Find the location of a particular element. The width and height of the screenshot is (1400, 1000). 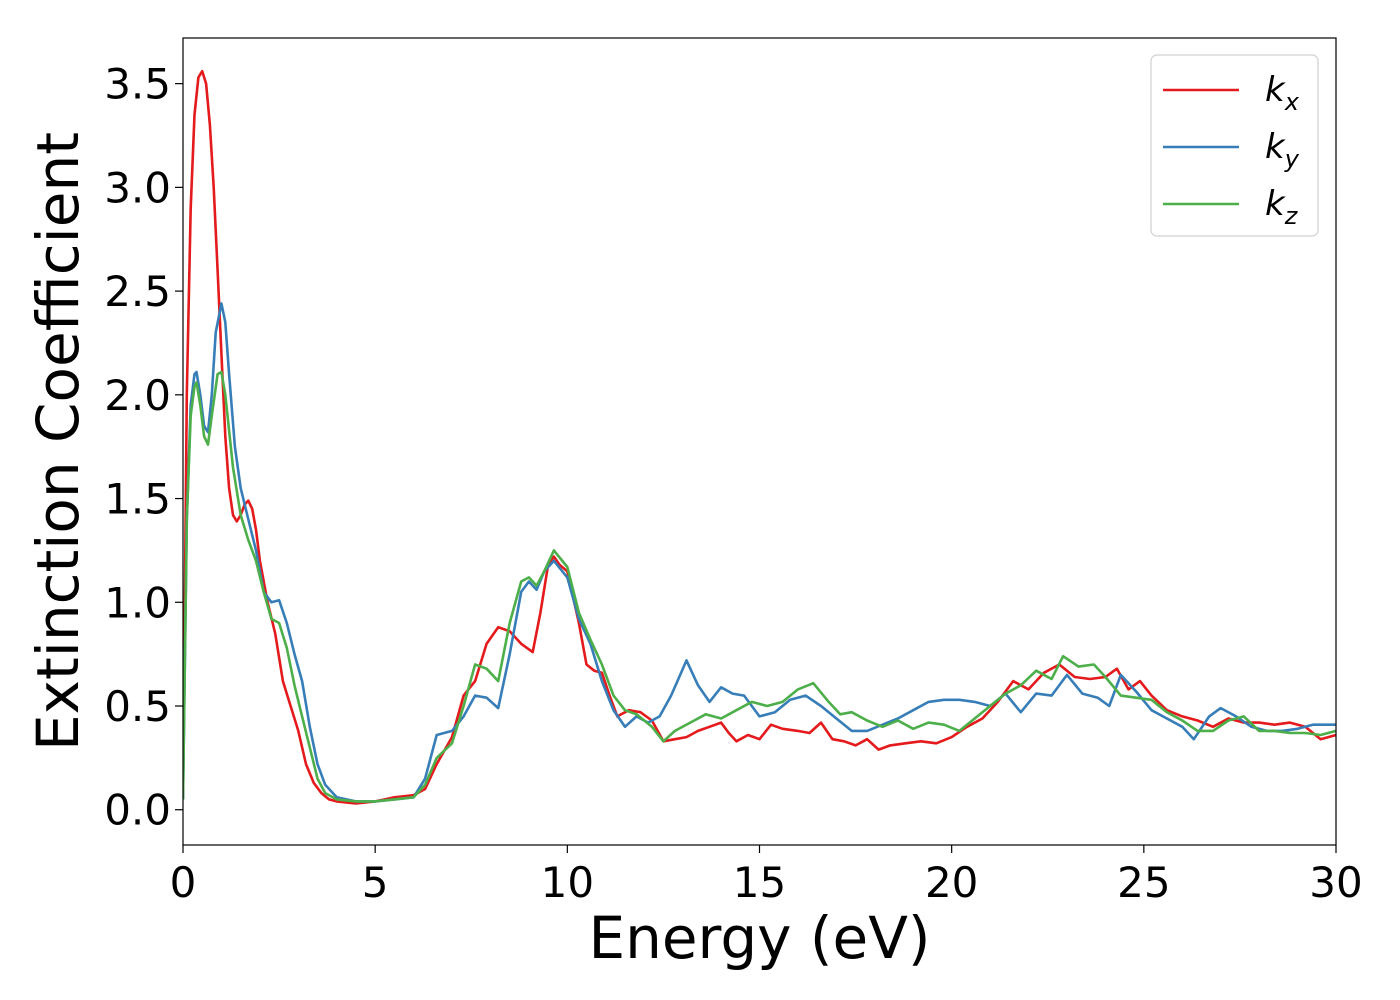

x-tick-label: 15 is located at coordinates (759, 882).